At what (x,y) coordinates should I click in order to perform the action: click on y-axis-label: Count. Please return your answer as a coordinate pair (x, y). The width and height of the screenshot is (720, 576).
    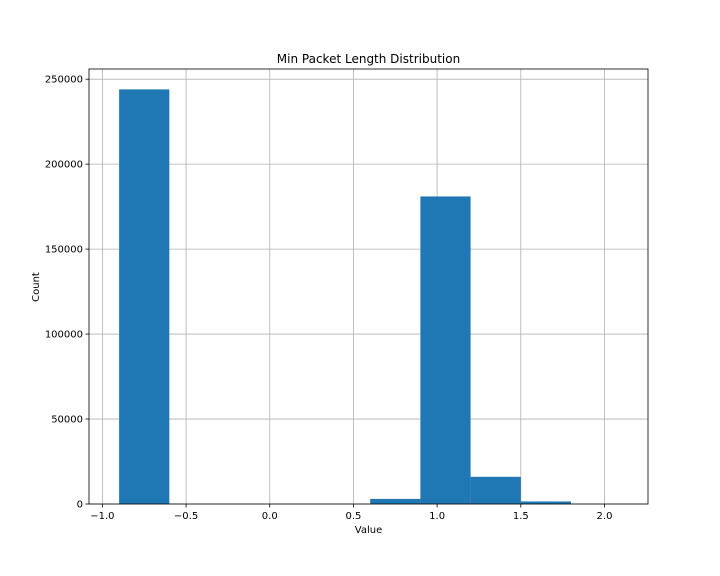
    Looking at the image, I should click on (36, 287).